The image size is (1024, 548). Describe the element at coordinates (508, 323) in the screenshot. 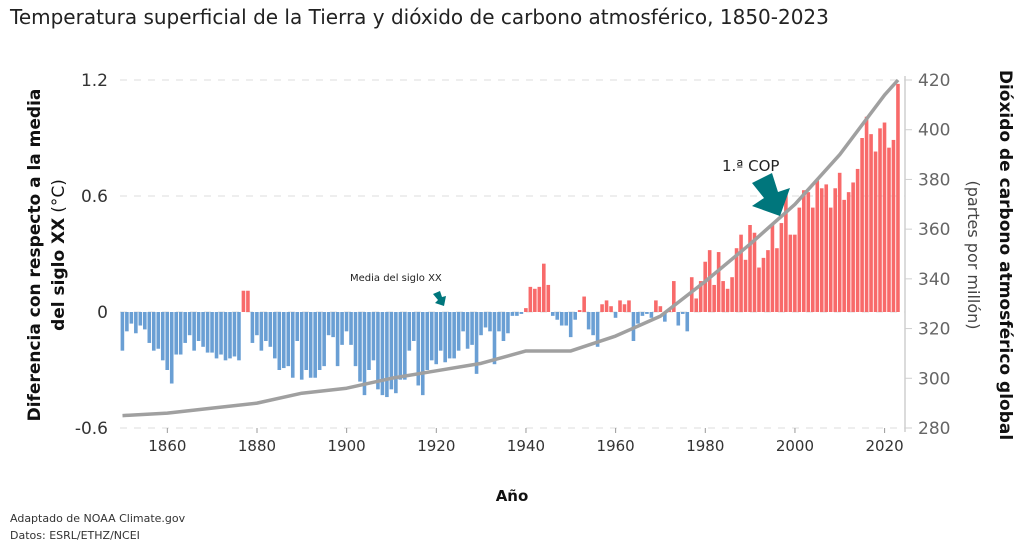

I see `bar-1936` at that location.